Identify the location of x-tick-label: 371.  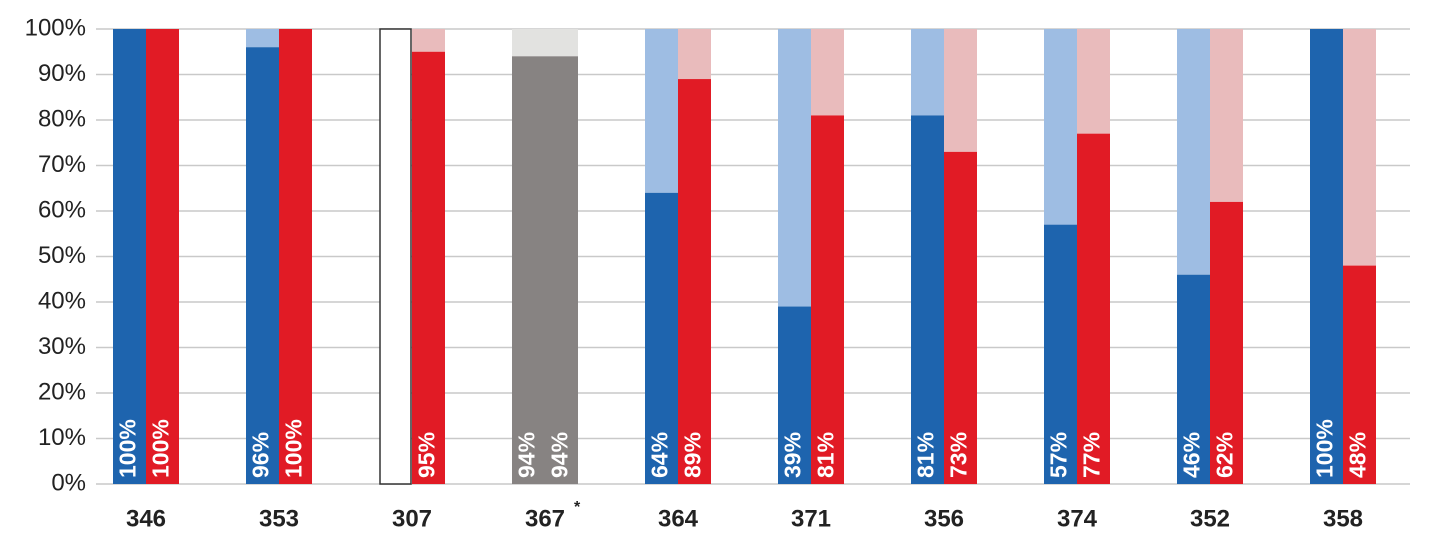
(811, 518).